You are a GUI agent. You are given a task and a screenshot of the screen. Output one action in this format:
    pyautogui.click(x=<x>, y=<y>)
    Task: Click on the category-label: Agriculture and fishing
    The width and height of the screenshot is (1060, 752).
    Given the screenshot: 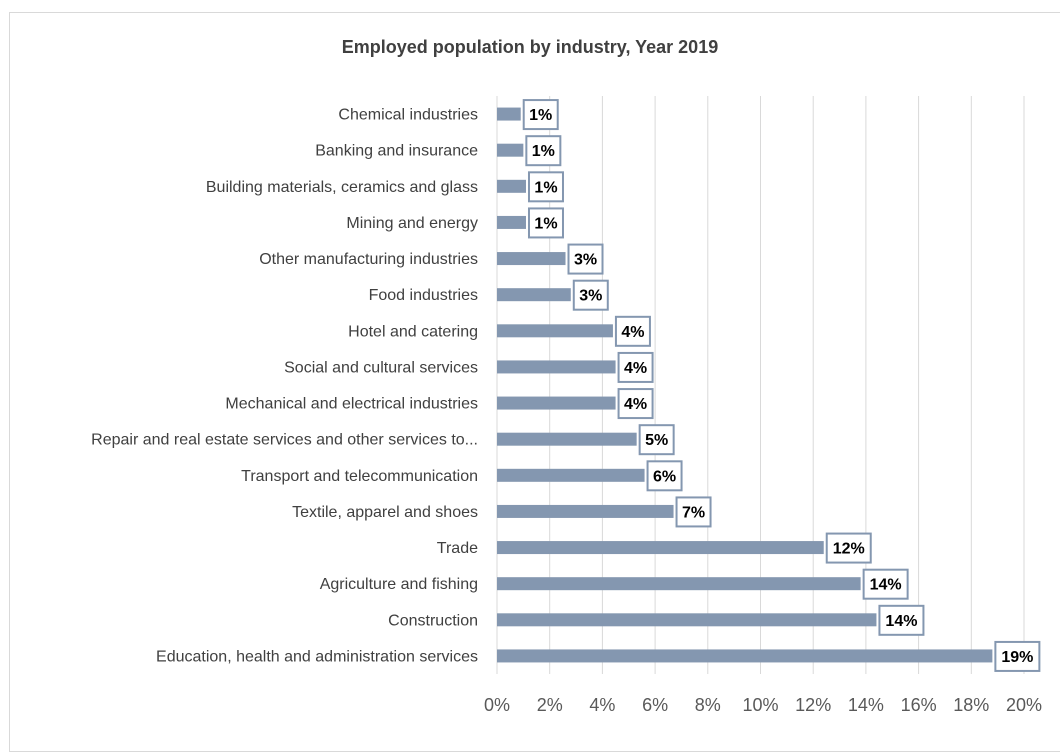 What is the action you would take?
    pyautogui.click(x=399, y=584)
    